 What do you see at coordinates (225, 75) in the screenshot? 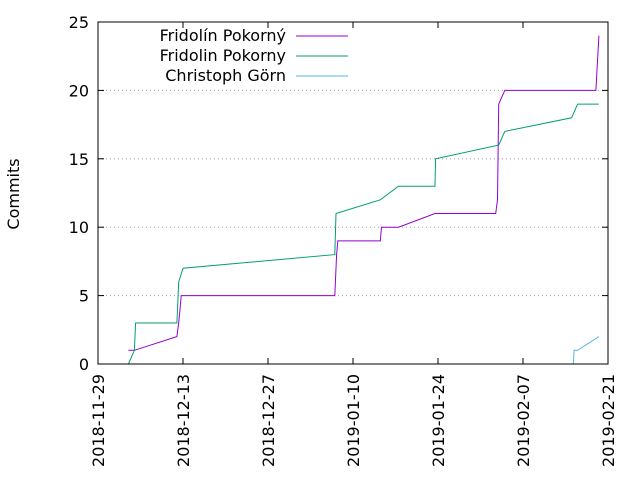
I see `legend-label: Christoph Görn` at bounding box center [225, 75].